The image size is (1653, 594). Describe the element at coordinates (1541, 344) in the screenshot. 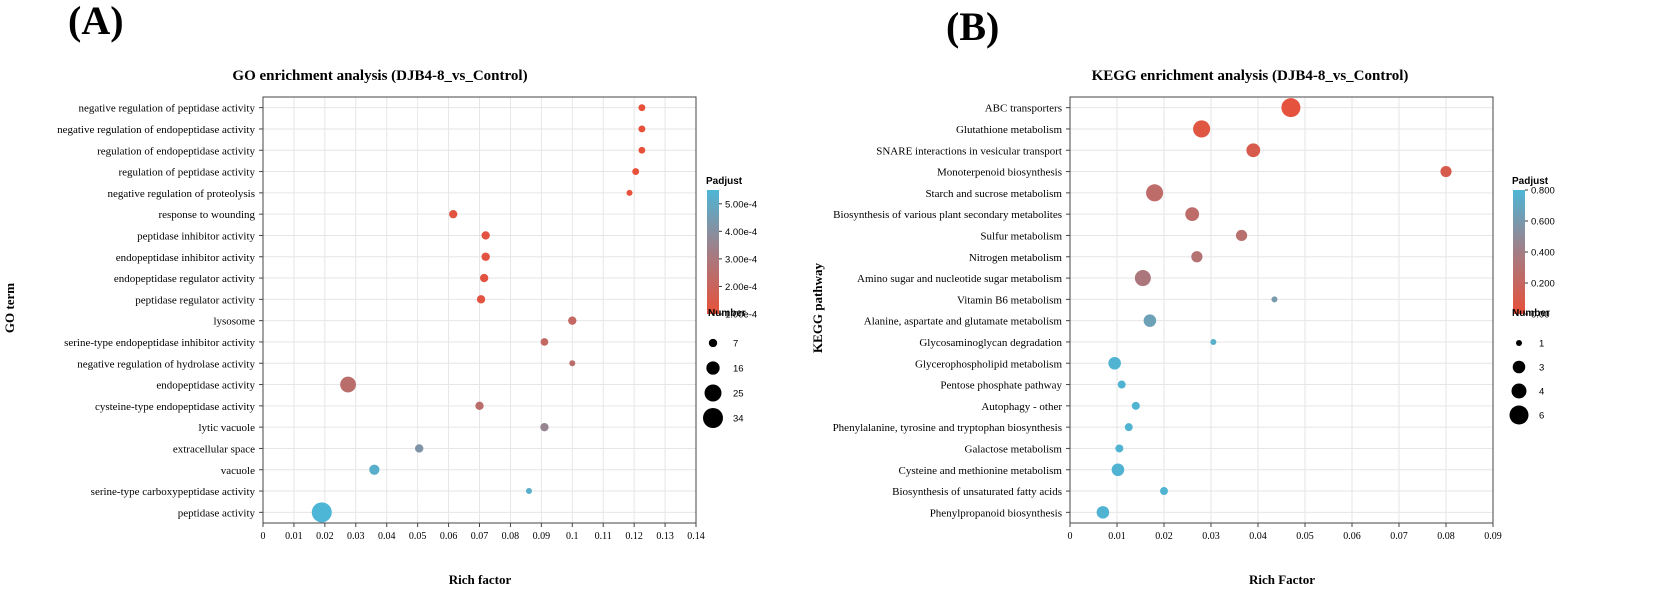

I see `size-legend-label: 1` at that location.